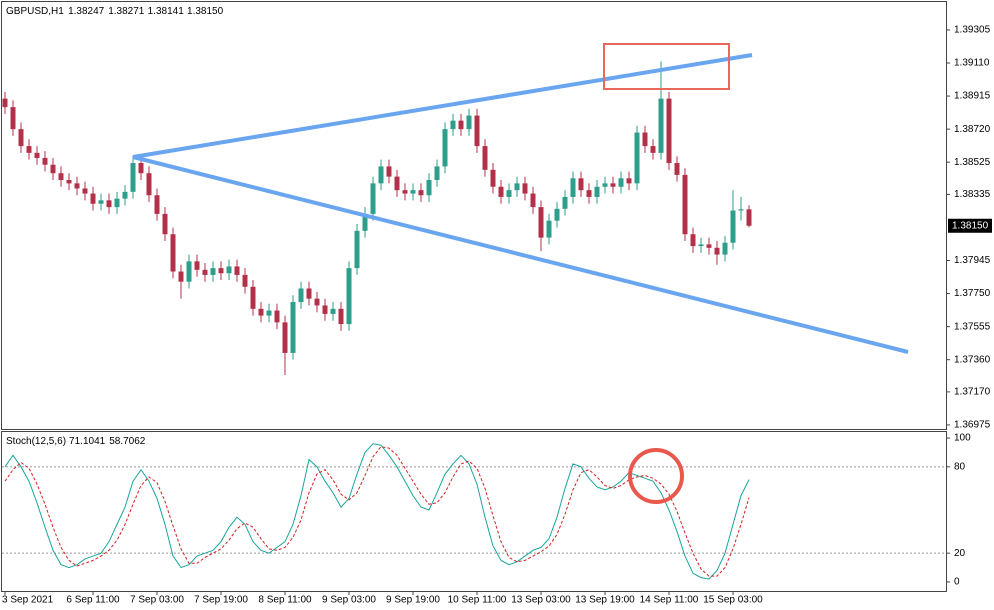 This screenshot has width=994, height=610. What do you see at coordinates (972, 359) in the screenshot?
I see `y-tick-label: 1.37360` at bounding box center [972, 359].